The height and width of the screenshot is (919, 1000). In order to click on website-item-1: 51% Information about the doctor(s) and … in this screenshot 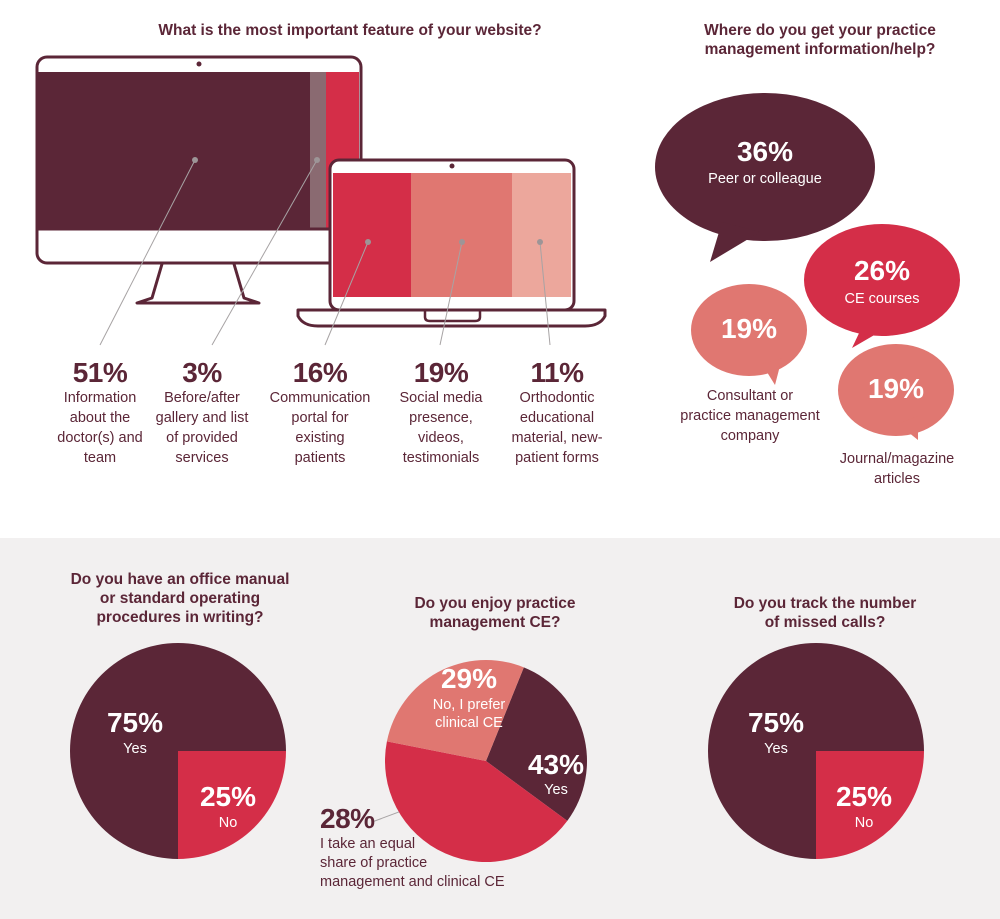, I will do `click(100, 413)`.